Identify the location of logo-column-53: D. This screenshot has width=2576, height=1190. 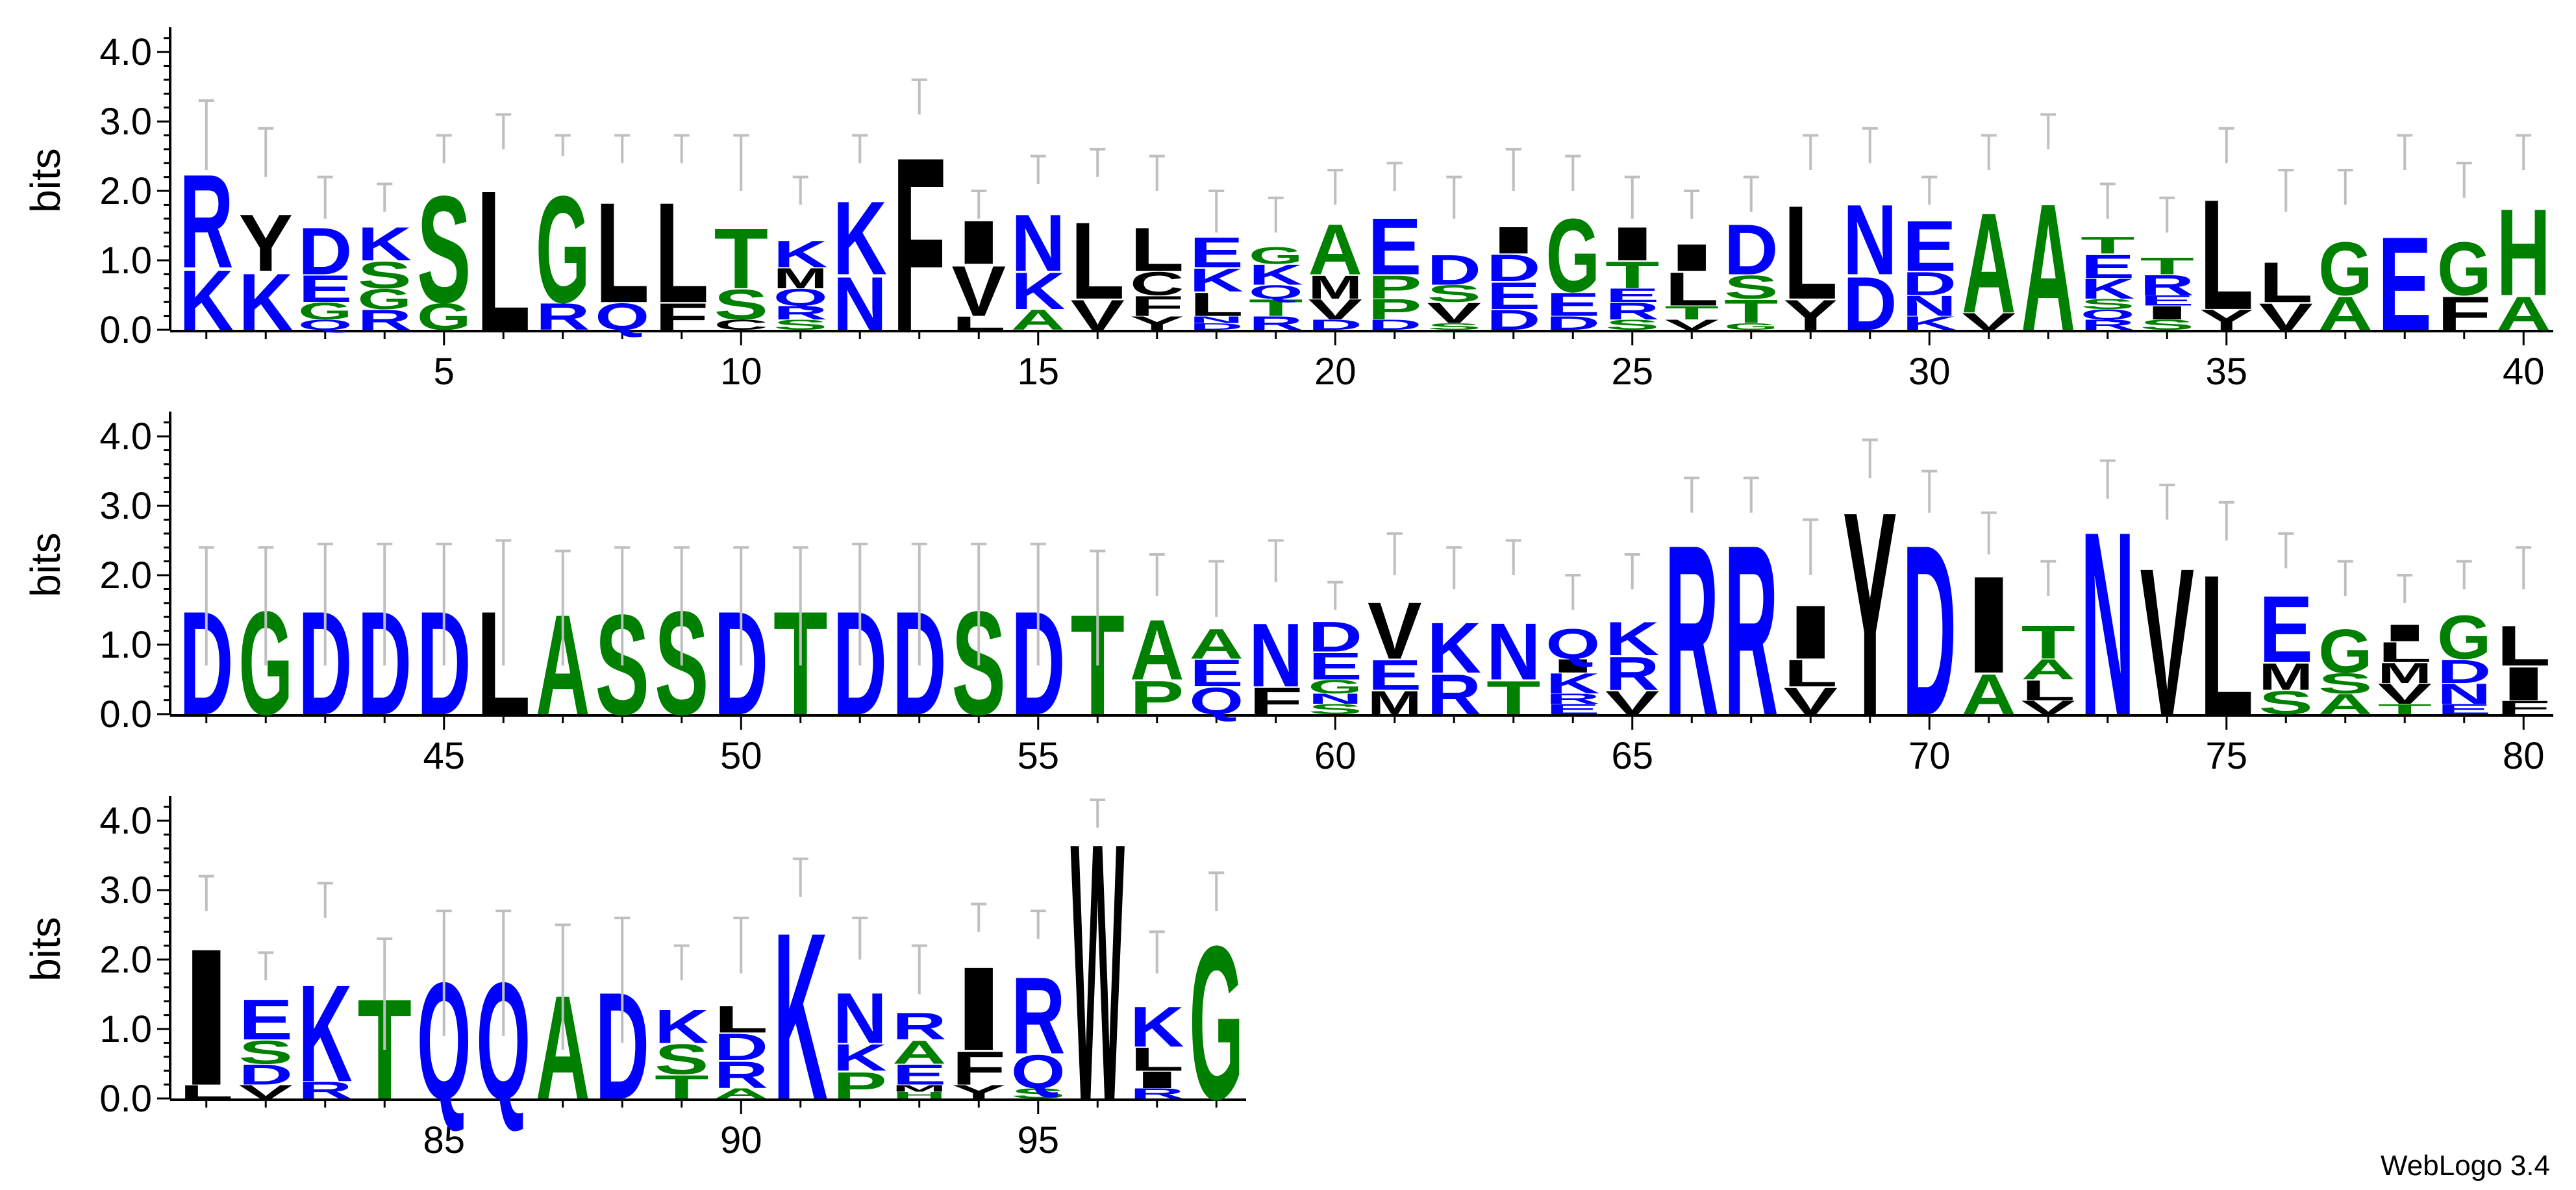
(919, 644).